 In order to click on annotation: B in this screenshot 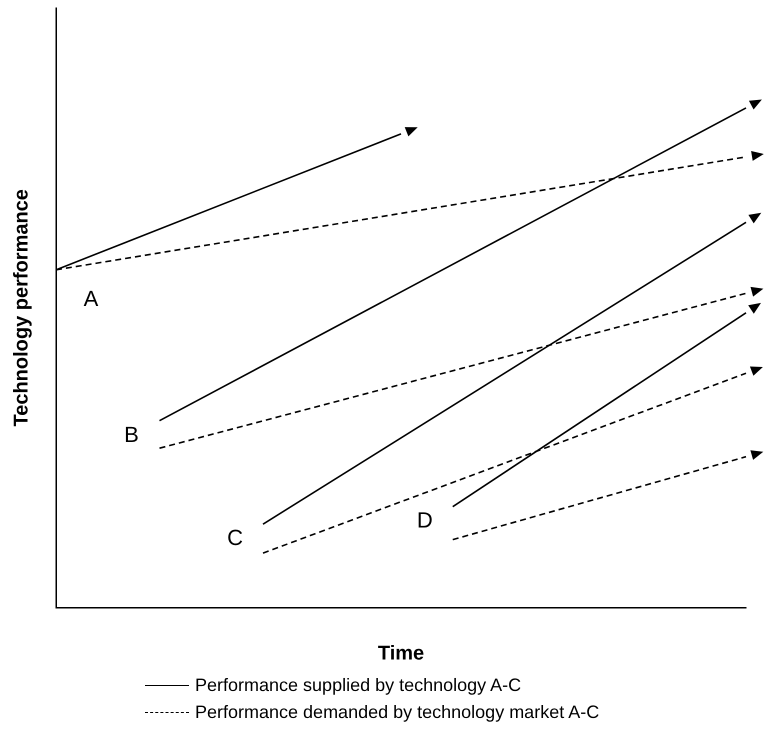, I will do `click(131, 434)`.